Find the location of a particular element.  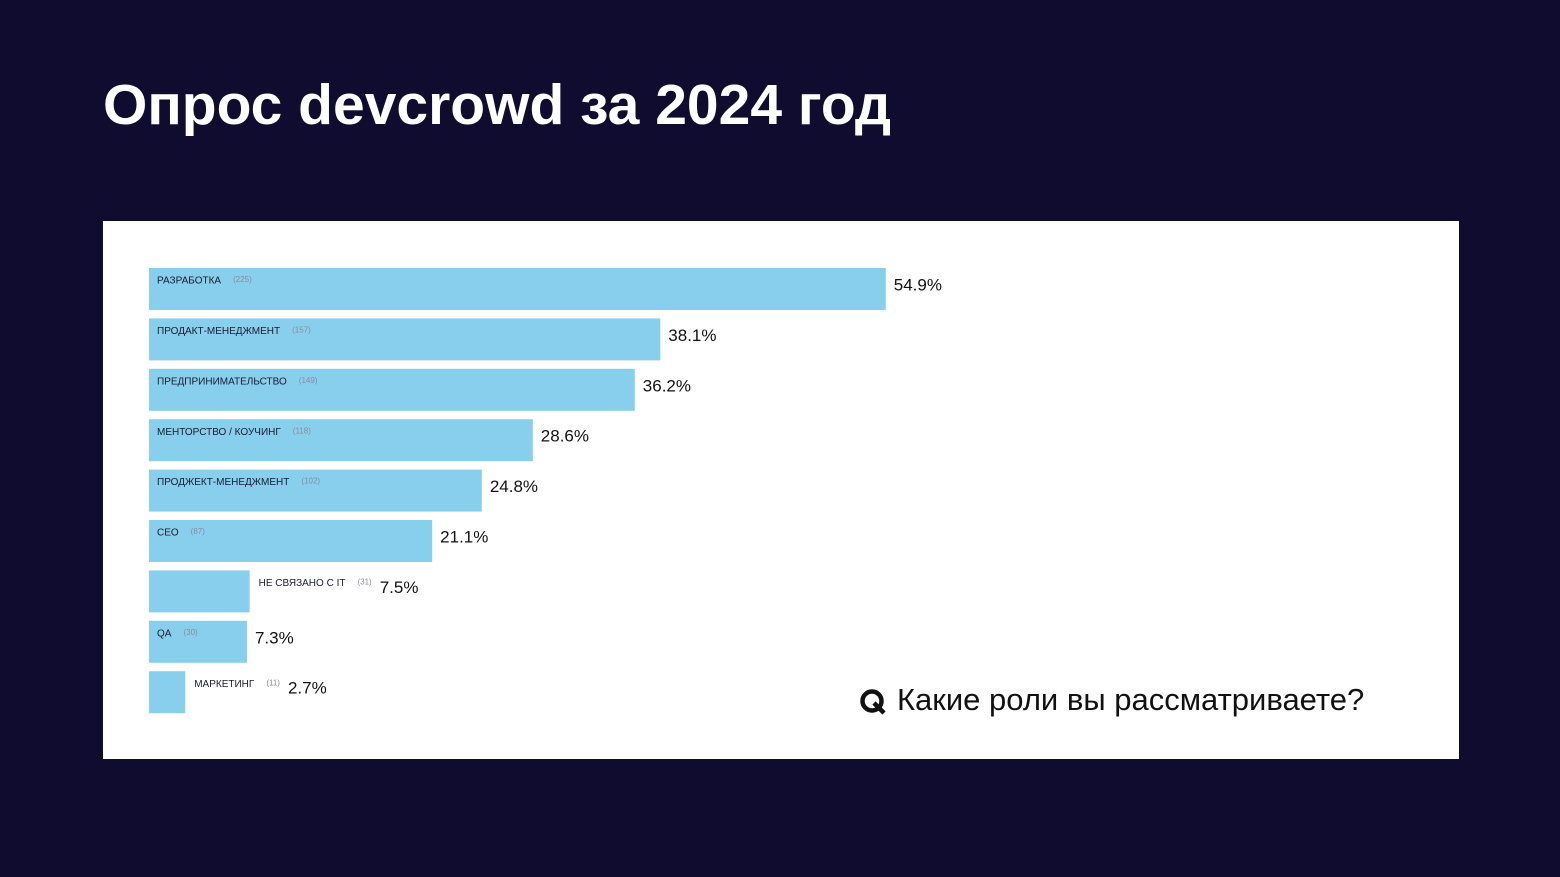

category-label: QA is located at coordinates (164, 633).